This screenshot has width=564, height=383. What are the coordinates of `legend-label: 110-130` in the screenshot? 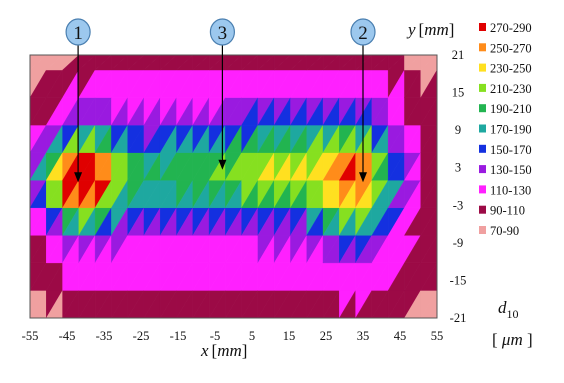 It's located at (510, 190).